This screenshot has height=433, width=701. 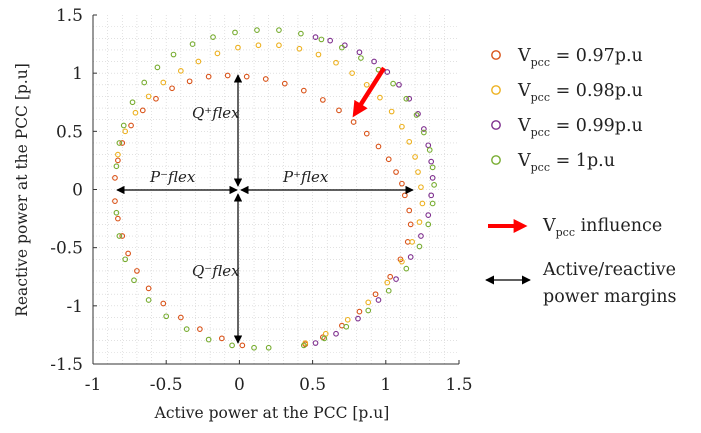 I want to click on legend-entry-influence: Vpcc influence, so click(x=575, y=227).